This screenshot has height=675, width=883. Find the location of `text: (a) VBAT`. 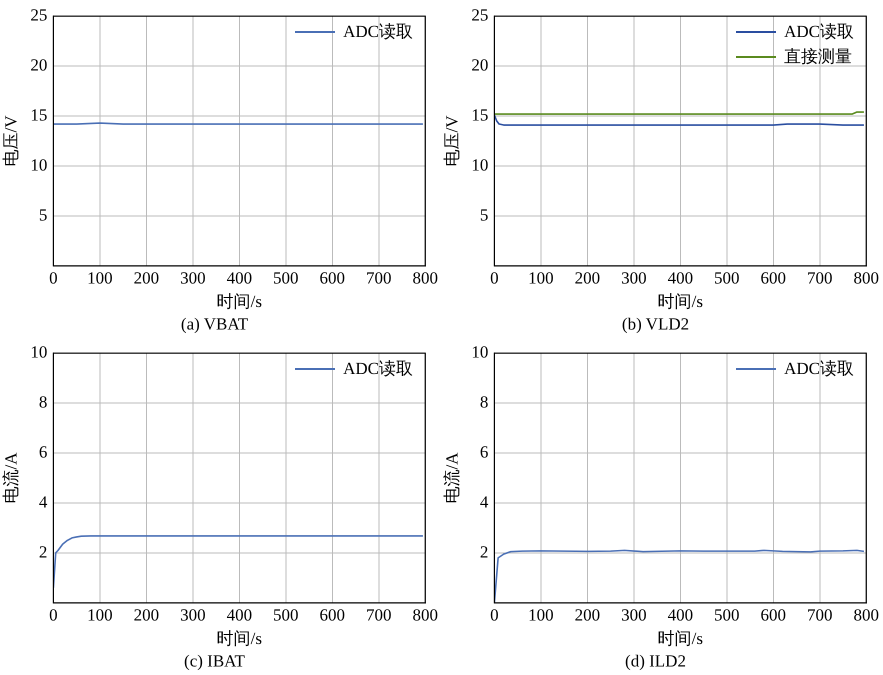

text: (a) VBAT is located at coordinates (214, 324).